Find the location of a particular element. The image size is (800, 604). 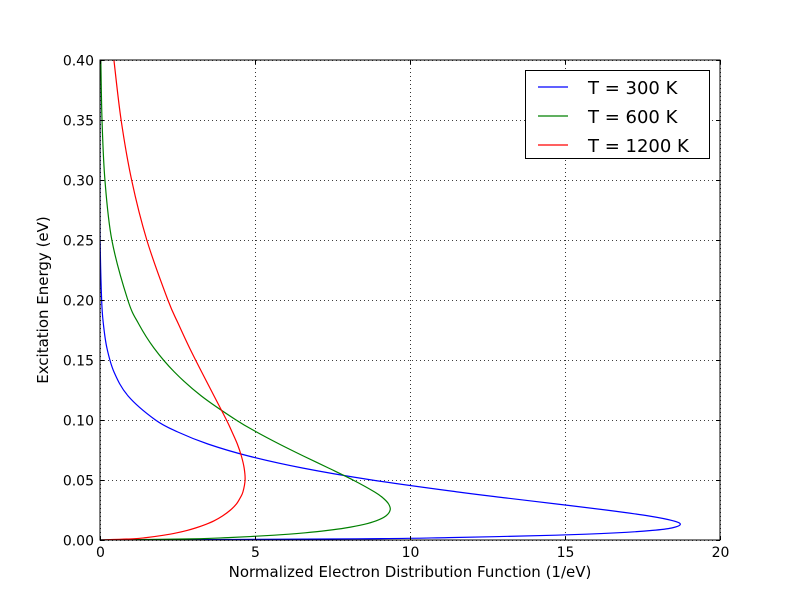

y-tick-label: 0.10 is located at coordinates (78, 422).